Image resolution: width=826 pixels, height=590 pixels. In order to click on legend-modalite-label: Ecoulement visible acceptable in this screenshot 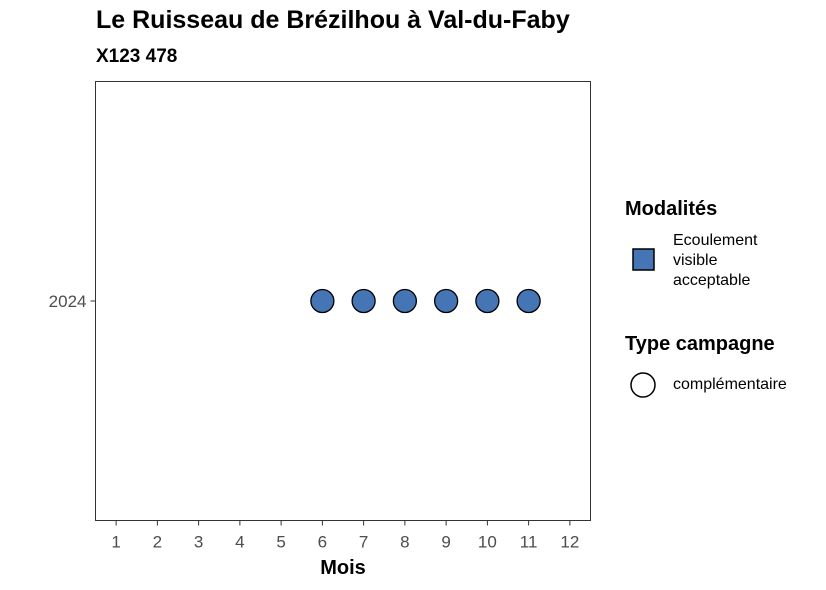, I will do `click(715, 260)`.